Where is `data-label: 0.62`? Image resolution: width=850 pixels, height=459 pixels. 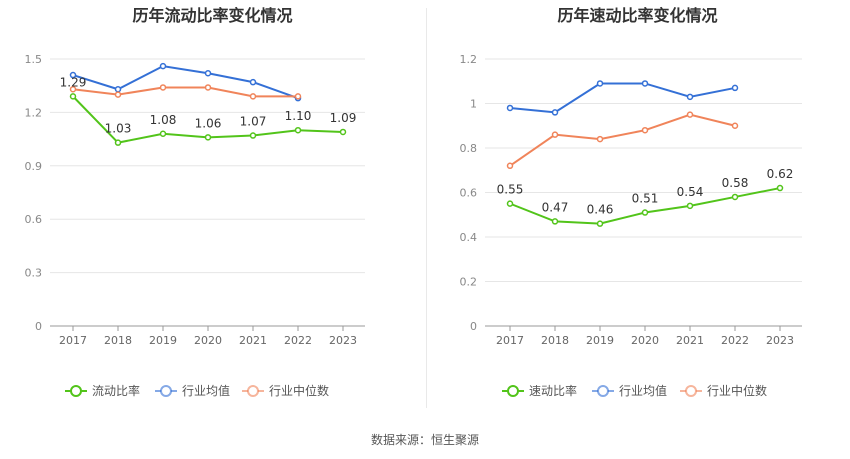
data-label: 0.62 is located at coordinates (780, 174).